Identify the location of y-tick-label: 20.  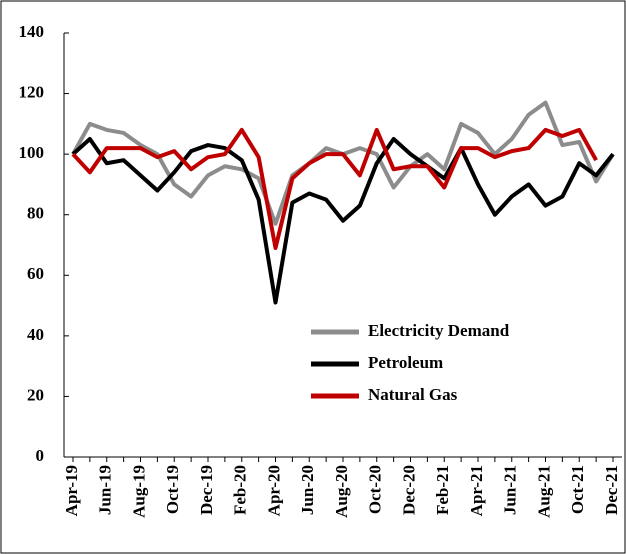
(35, 394).